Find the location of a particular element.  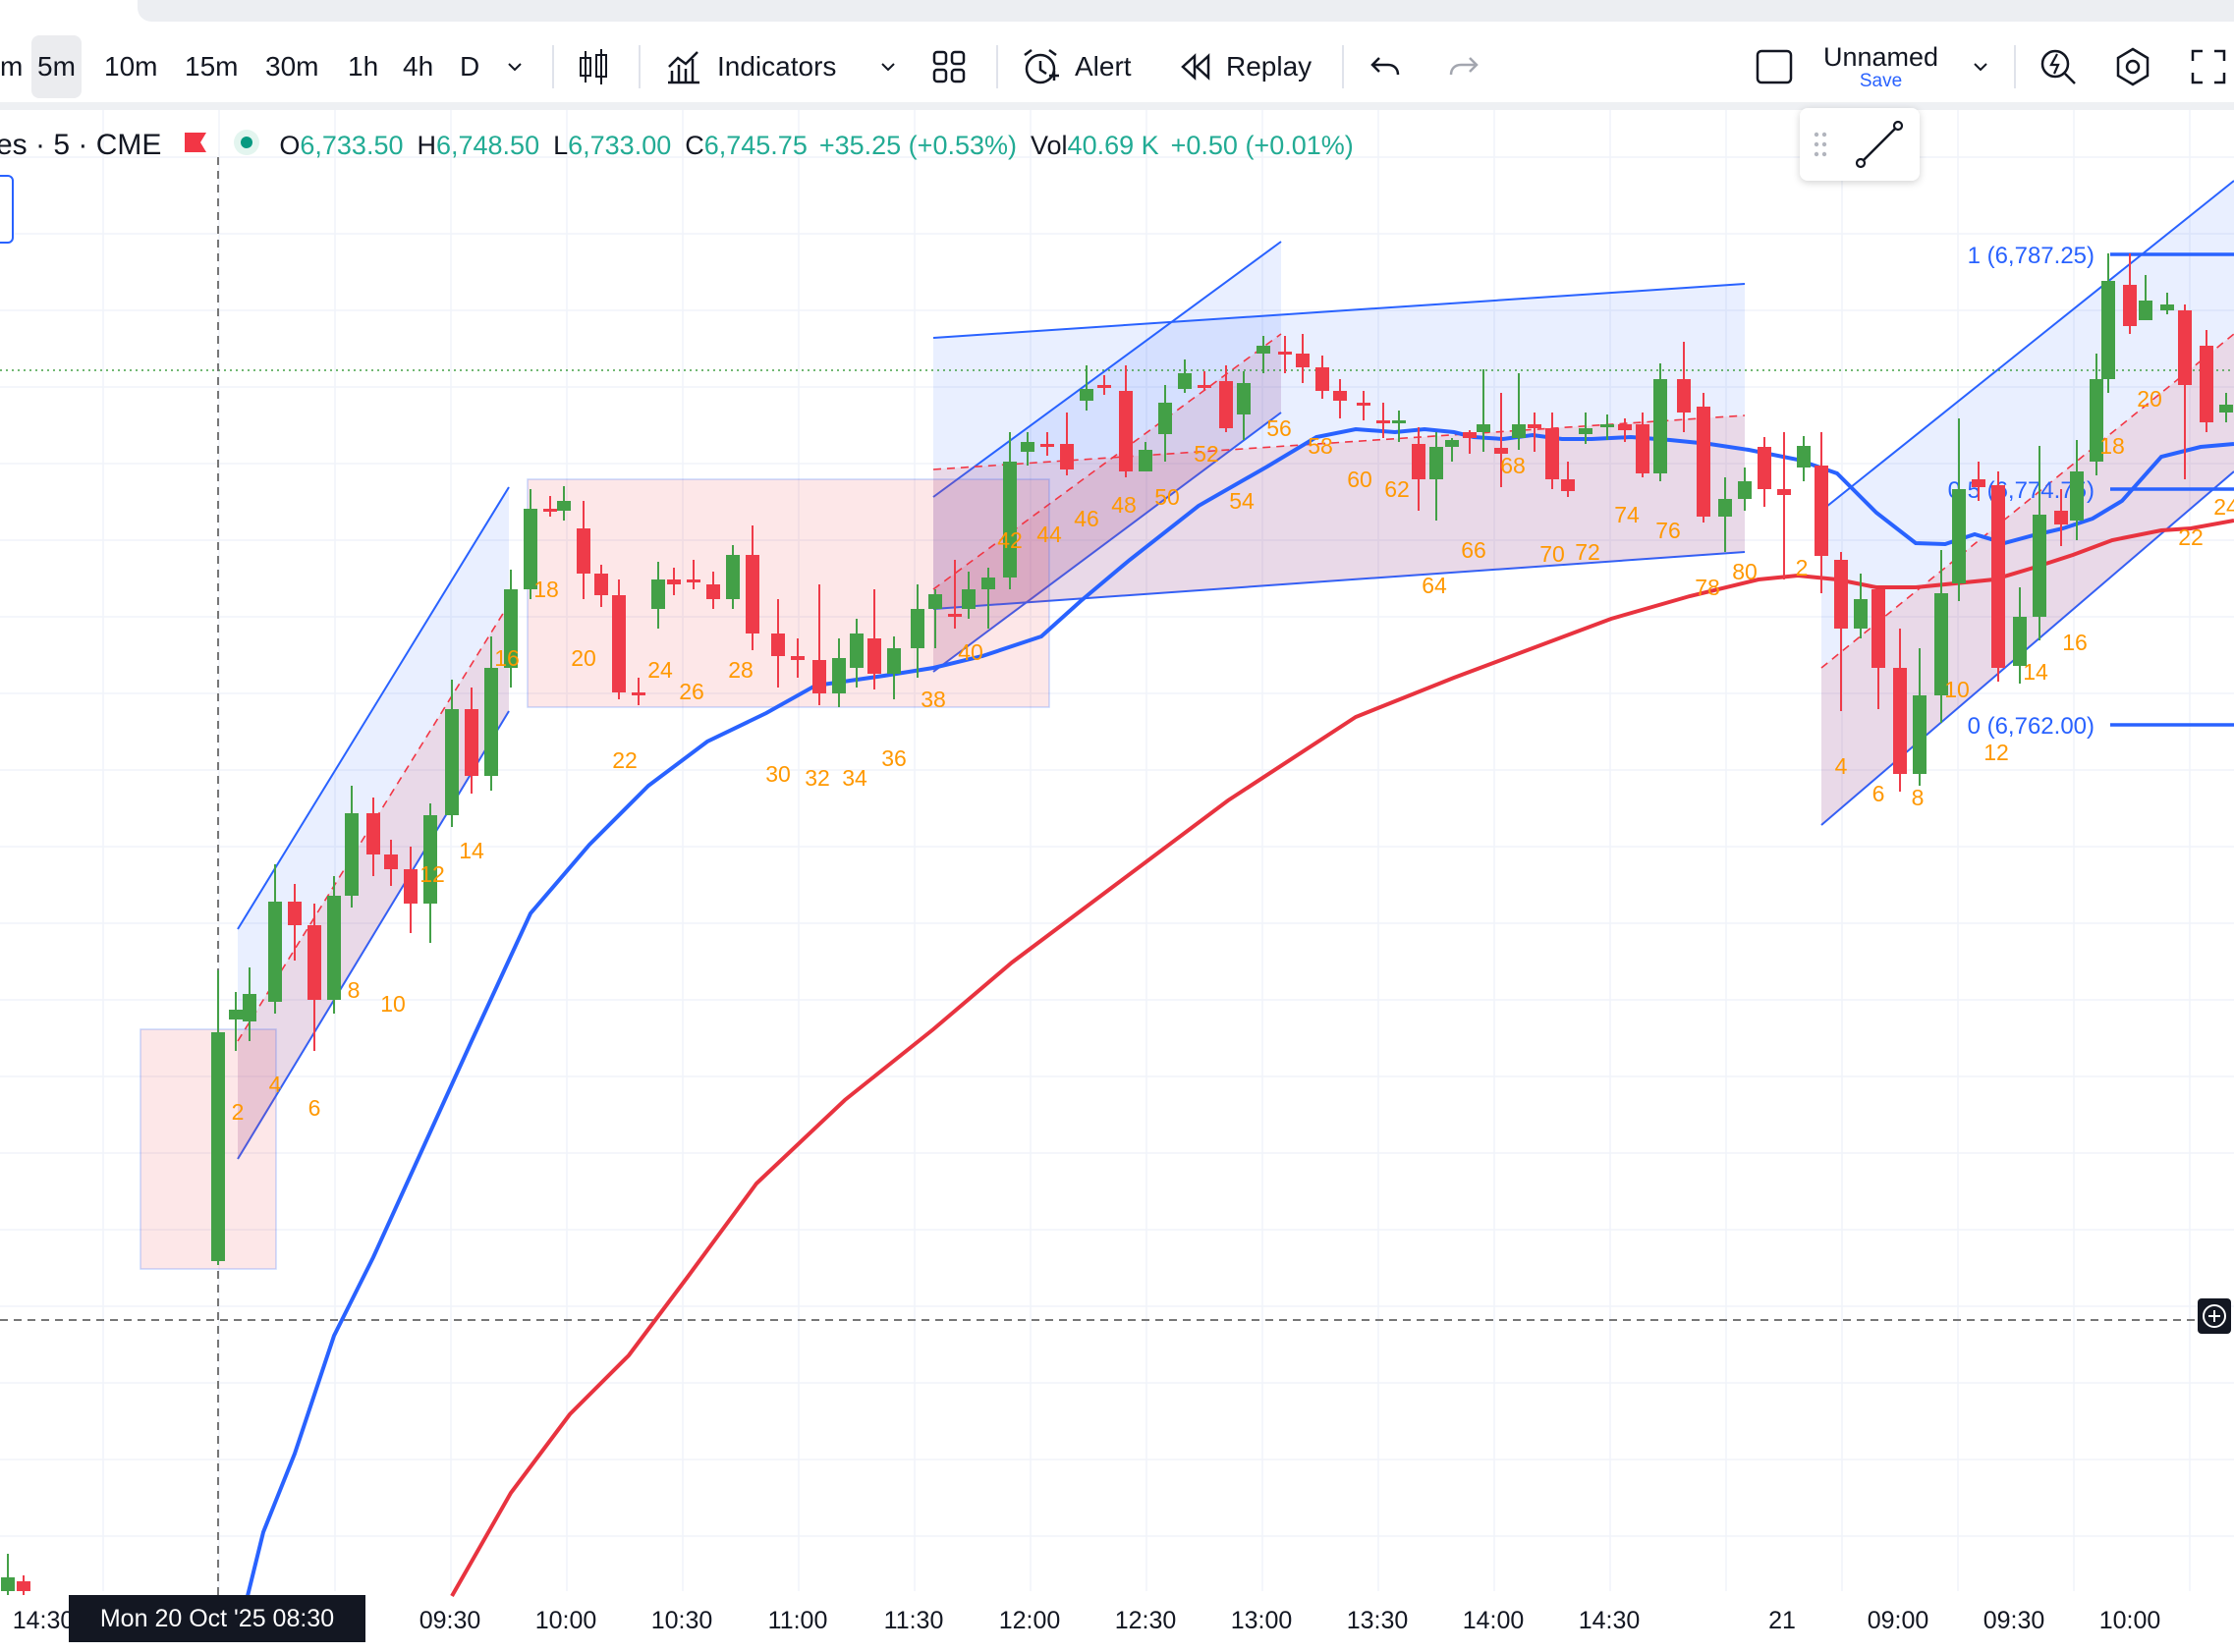

bar-number-label: 74 is located at coordinates (1627, 514).